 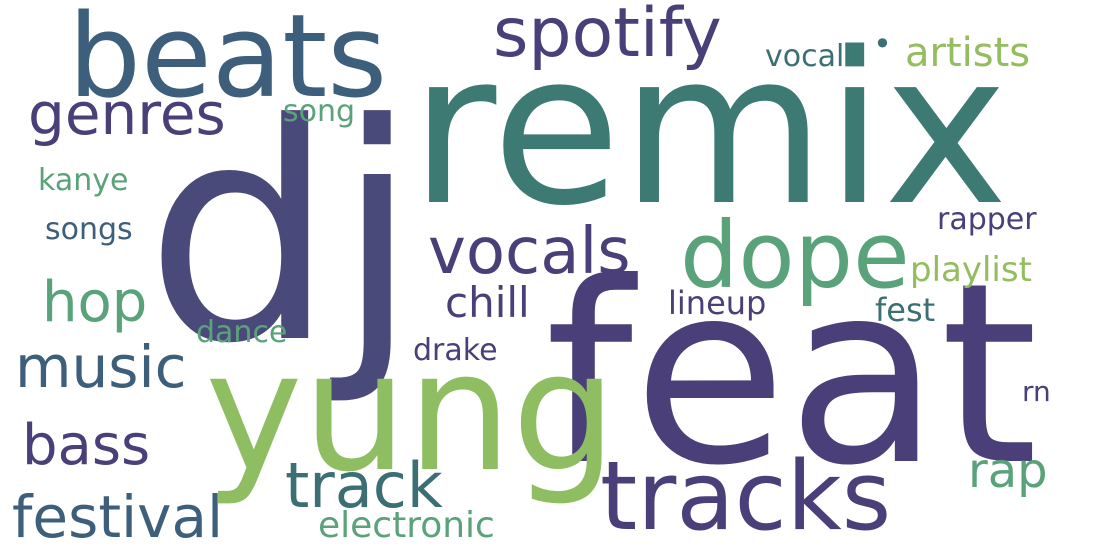 What do you see at coordinates (717, 303) in the screenshot?
I see `word-lineup: lineup` at bounding box center [717, 303].